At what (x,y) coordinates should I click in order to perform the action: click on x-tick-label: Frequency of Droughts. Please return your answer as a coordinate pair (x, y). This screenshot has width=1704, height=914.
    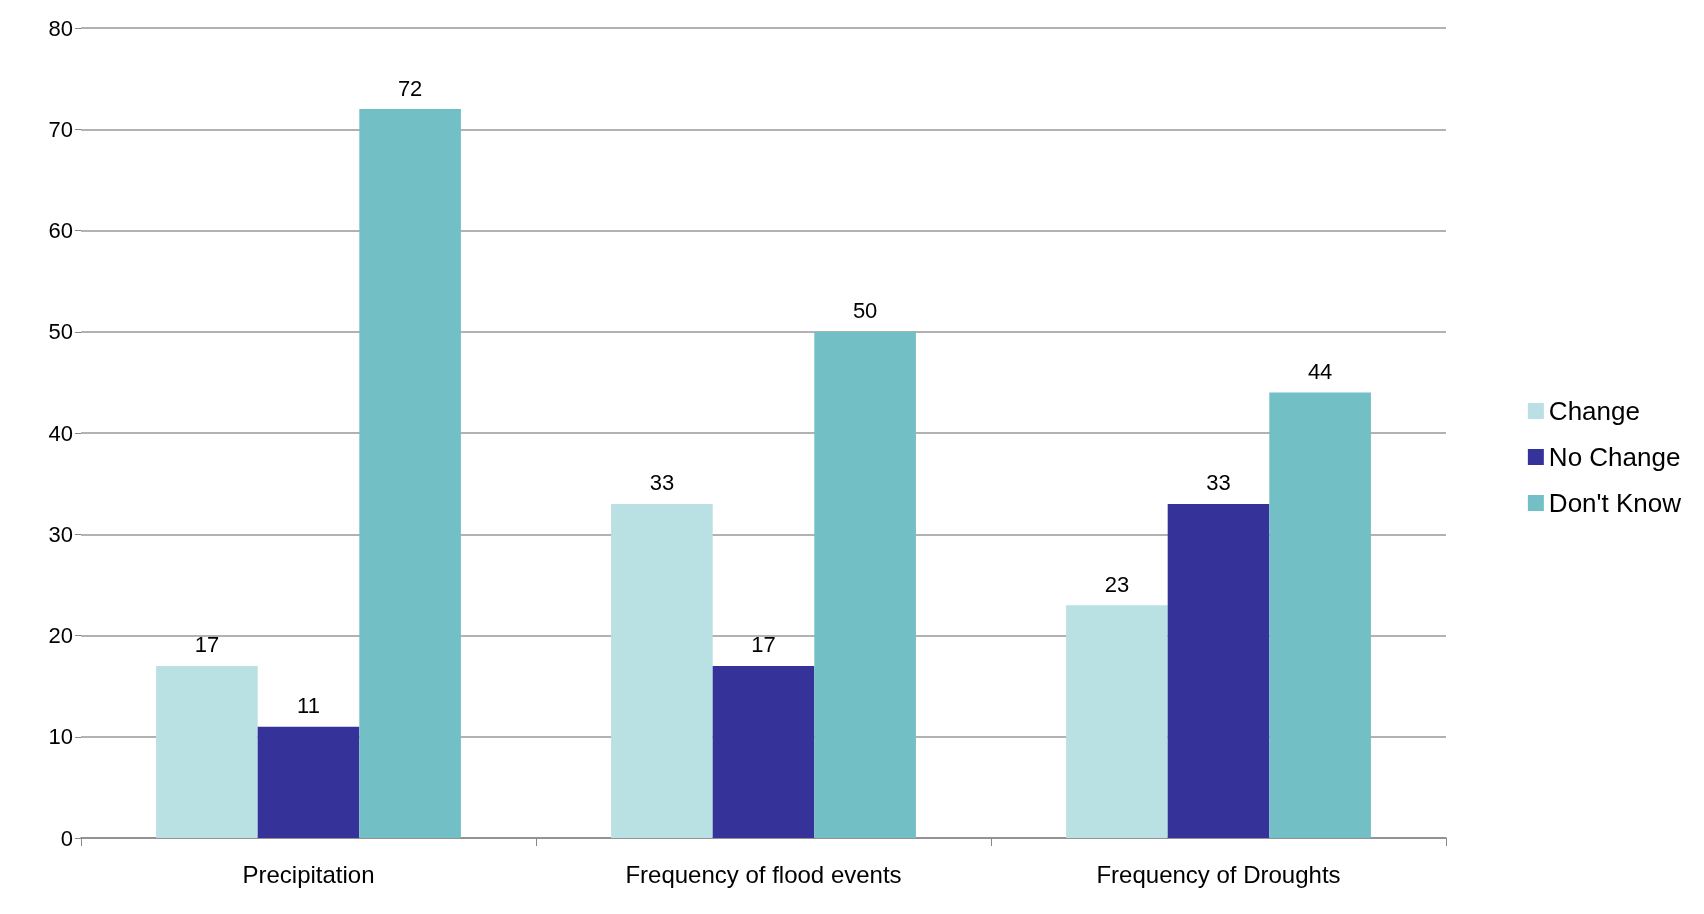
    Looking at the image, I should click on (1218, 874).